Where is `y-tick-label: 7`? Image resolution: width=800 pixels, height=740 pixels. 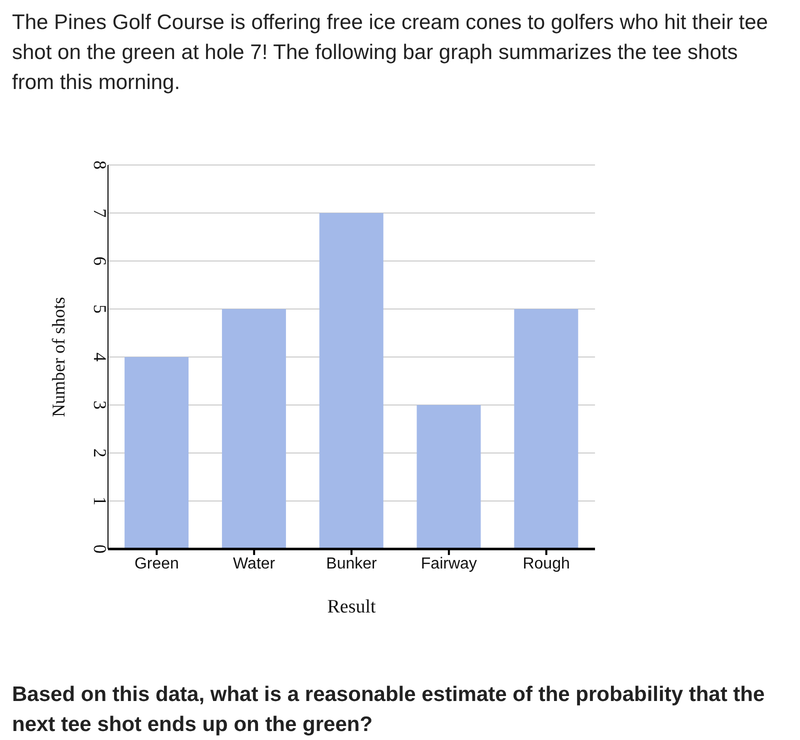
y-tick-label: 7 is located at coordinates (100, 213).